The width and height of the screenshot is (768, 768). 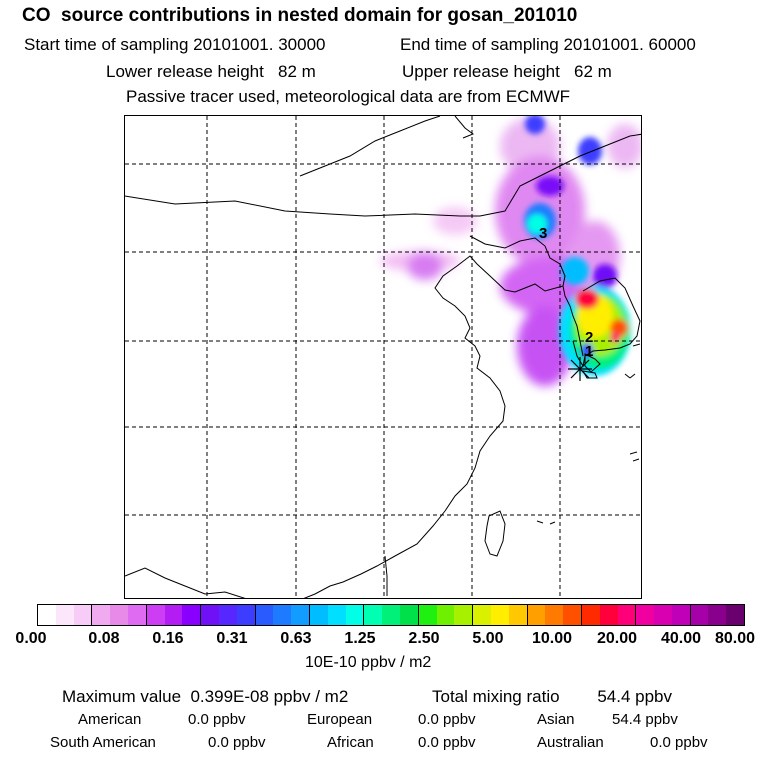 What do you see at coordinates (104, 638) in the screenshot?
I see `tick-label: 0.08` at bounding box center [104, 638].